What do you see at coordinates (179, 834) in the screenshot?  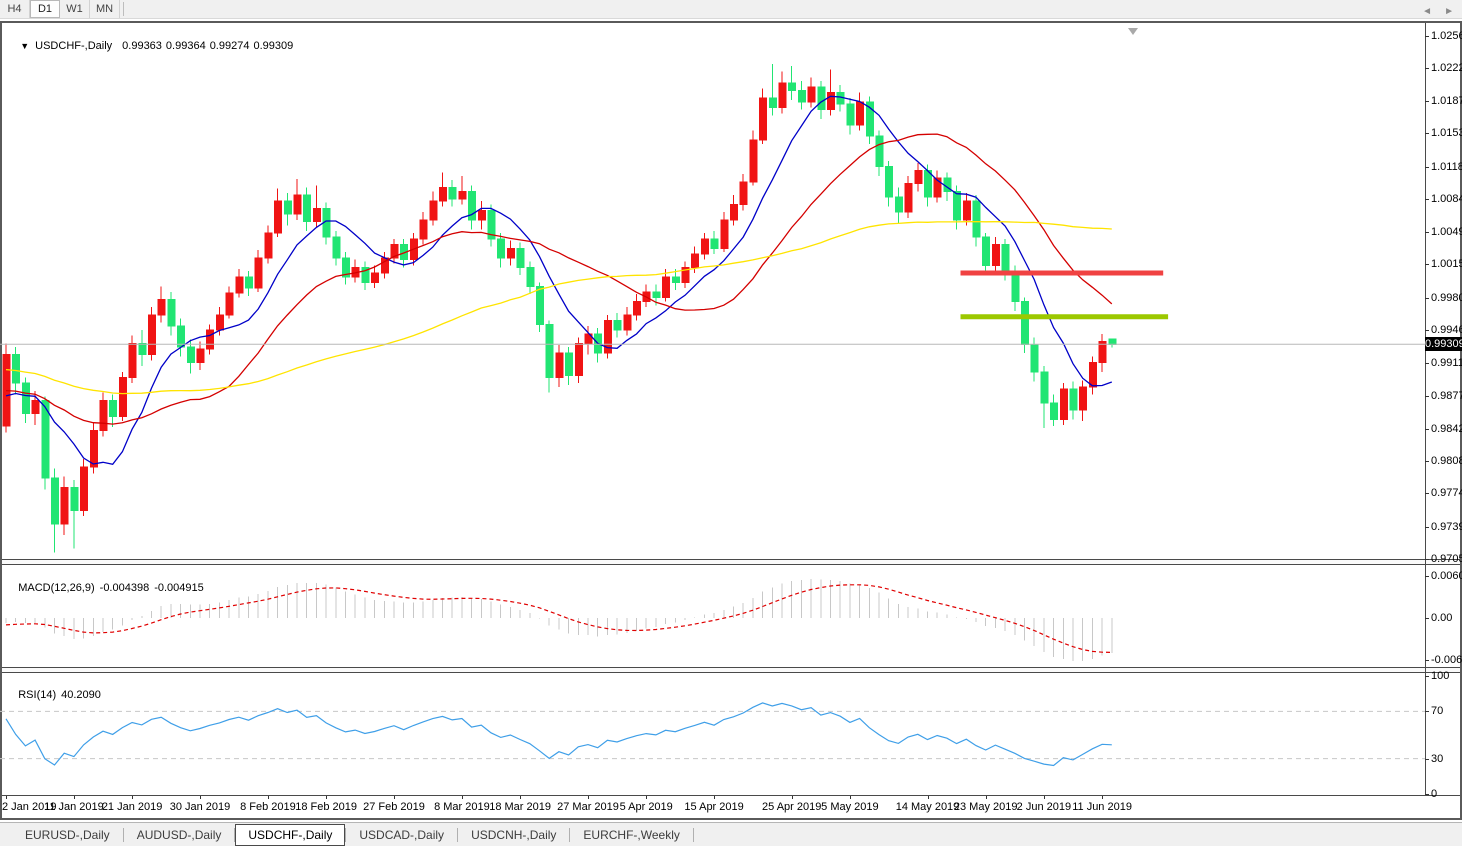 I see `chart-tab-audusd: AUDUSD-,Daily` at bounding box center [179, 834].